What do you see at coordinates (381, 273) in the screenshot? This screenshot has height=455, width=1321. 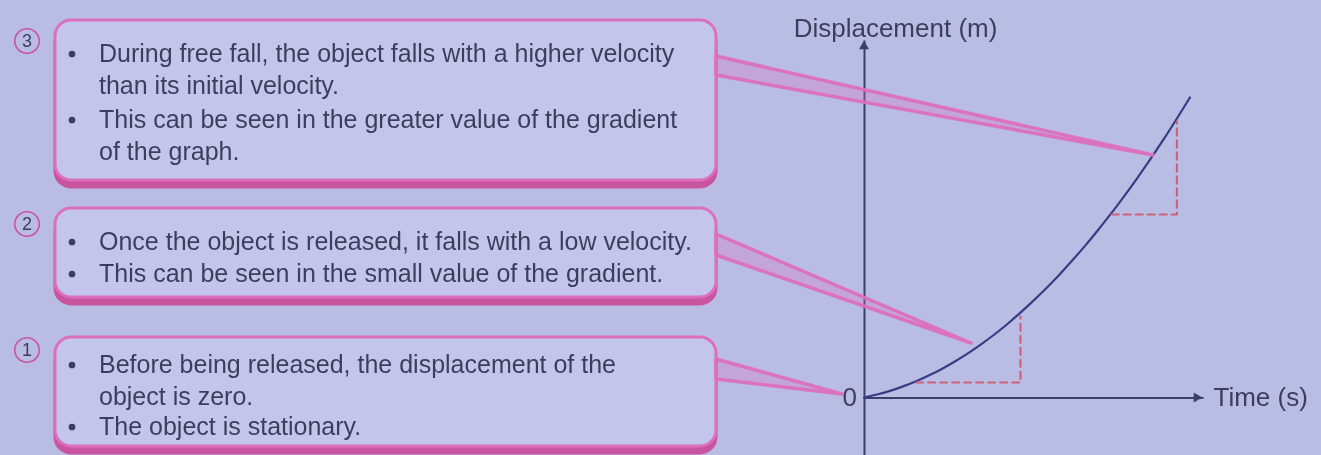 I see `text: This can be seen in the small value of the gradient.` at bounding box center [381, 273].